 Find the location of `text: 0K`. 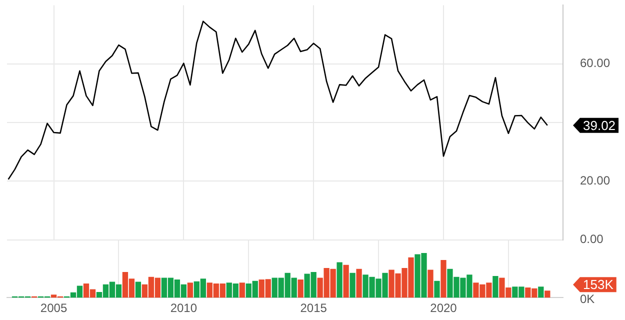

text: 0K is located at coordinates (587, 299).